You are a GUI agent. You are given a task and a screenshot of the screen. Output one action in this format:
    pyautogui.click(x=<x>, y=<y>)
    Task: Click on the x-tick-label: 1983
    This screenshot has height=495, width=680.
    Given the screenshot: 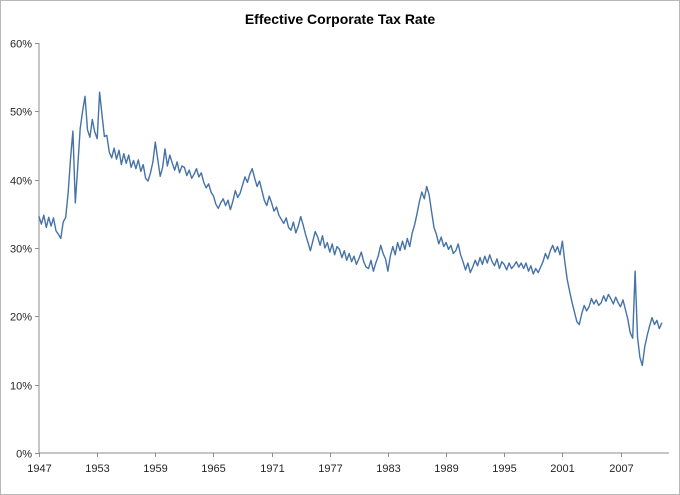 What is the action you would take?
    pyautogui.click(x=388, y=469)
    